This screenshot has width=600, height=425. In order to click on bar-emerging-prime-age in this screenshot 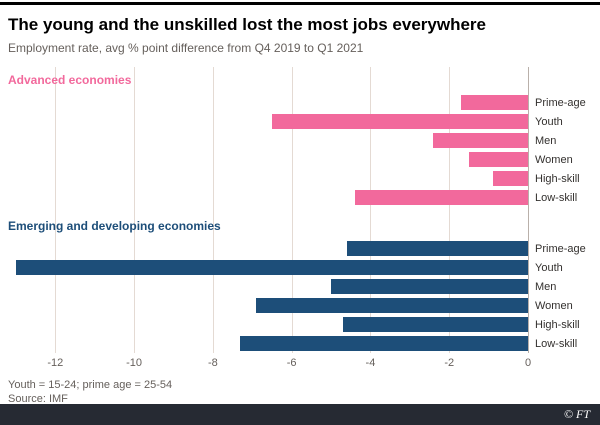, I will do `click(437, 248)`.